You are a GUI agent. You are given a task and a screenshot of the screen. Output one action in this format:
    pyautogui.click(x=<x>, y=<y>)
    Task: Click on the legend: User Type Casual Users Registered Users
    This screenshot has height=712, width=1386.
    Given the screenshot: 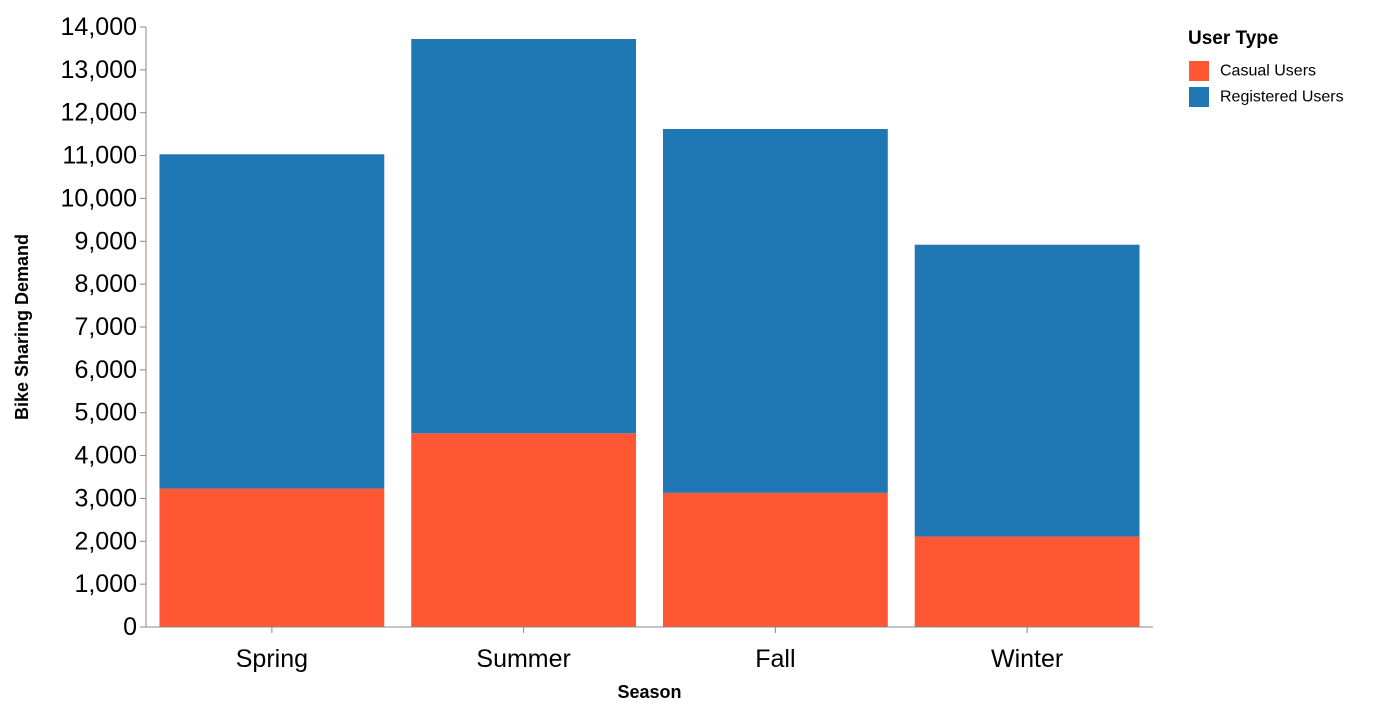 What is the action you would take?
    pyautogui.click(x=1266, y=67)
    